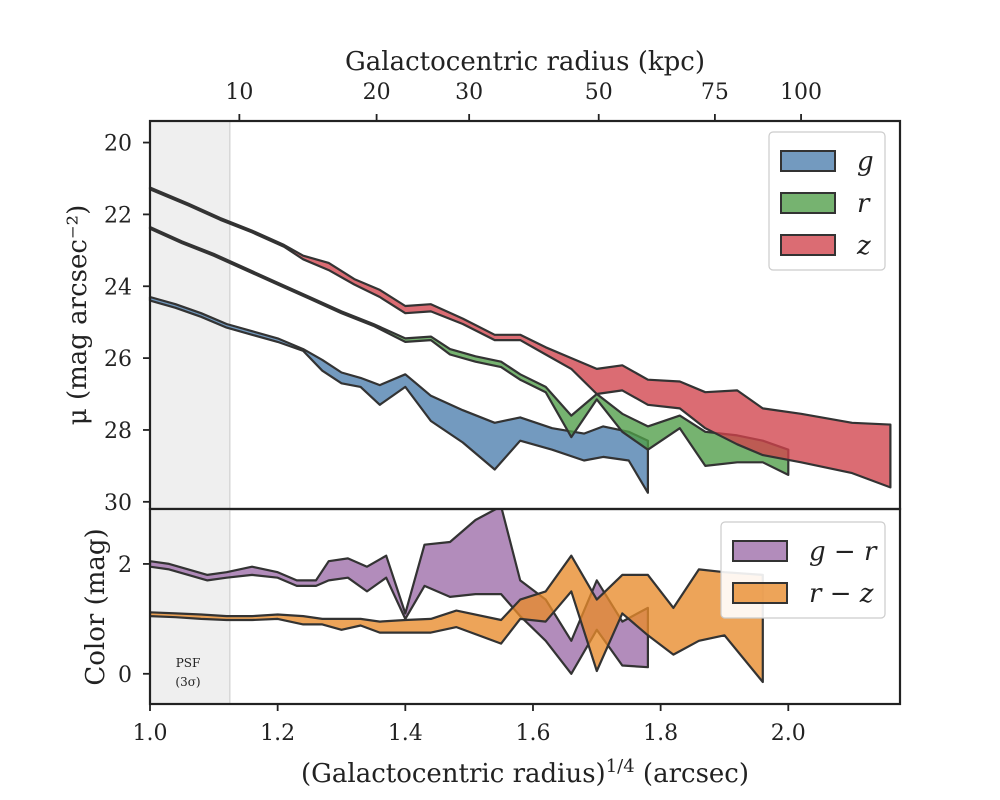  Describe the element at coordinates (188, 663) in the screenshot. I see `psf-label: PSF` at that location.